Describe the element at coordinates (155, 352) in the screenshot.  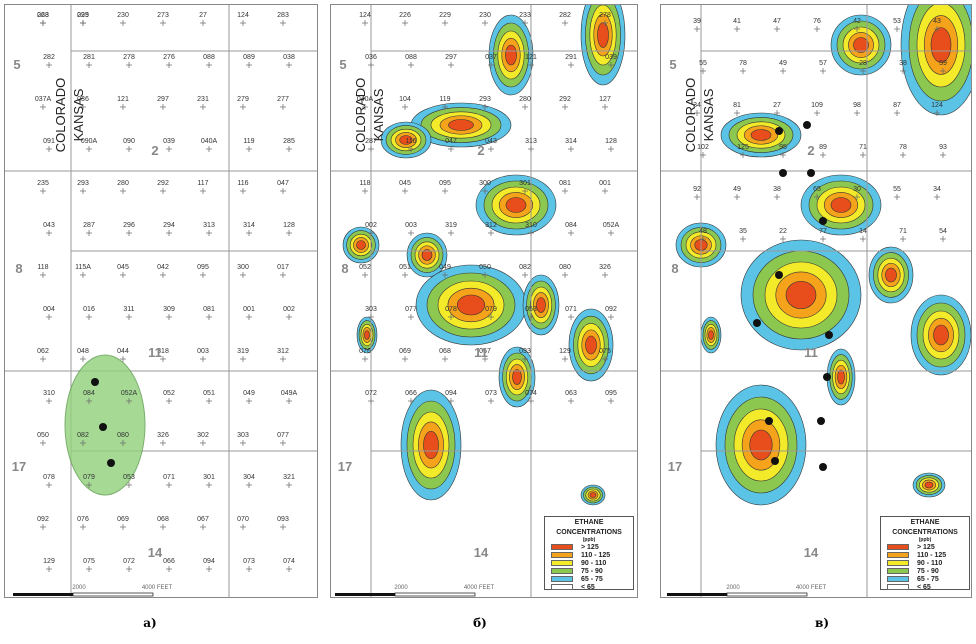
I see `section-label: 11` at that location.